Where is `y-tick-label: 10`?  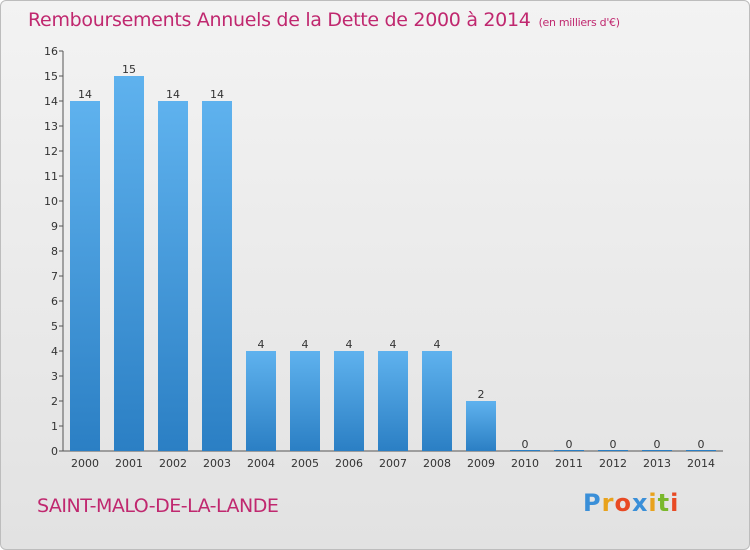 y-tick-label: 10 is located at coordinates (51, 201).